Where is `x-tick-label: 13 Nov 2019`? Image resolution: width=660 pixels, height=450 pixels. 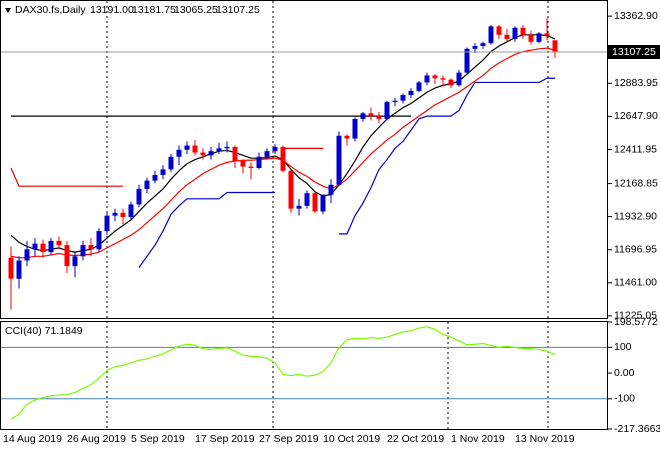
x-tick-label: 13 Nov 2019 is located at coordinates (545, 439).